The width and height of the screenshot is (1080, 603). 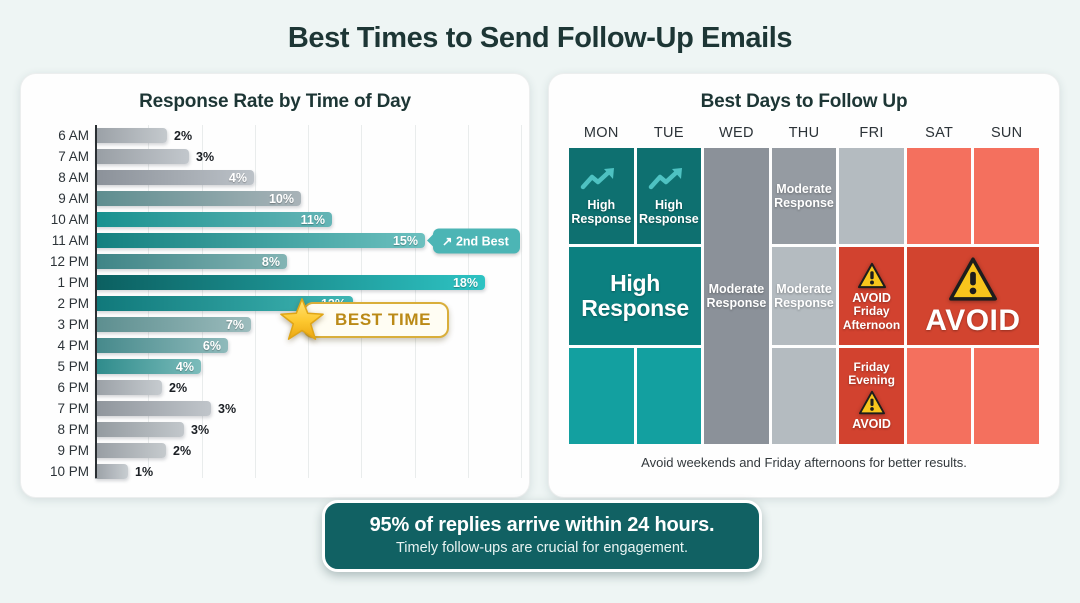 I want to click on bar-row: 9 PM 2%, so click(x=289, y=450).